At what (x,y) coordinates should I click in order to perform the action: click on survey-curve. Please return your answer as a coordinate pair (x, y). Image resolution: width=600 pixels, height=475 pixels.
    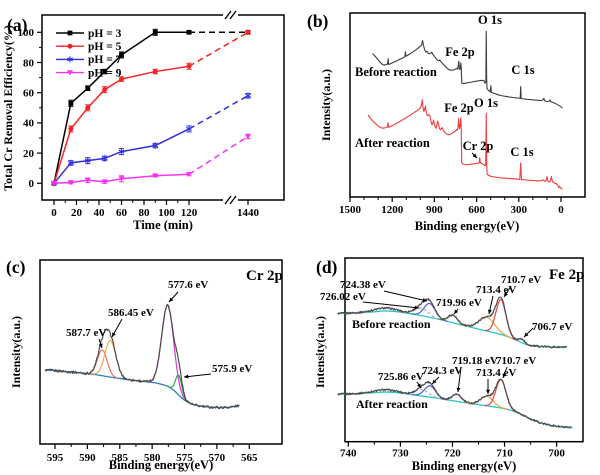
    Looking at the image, I should click on (467, 69).